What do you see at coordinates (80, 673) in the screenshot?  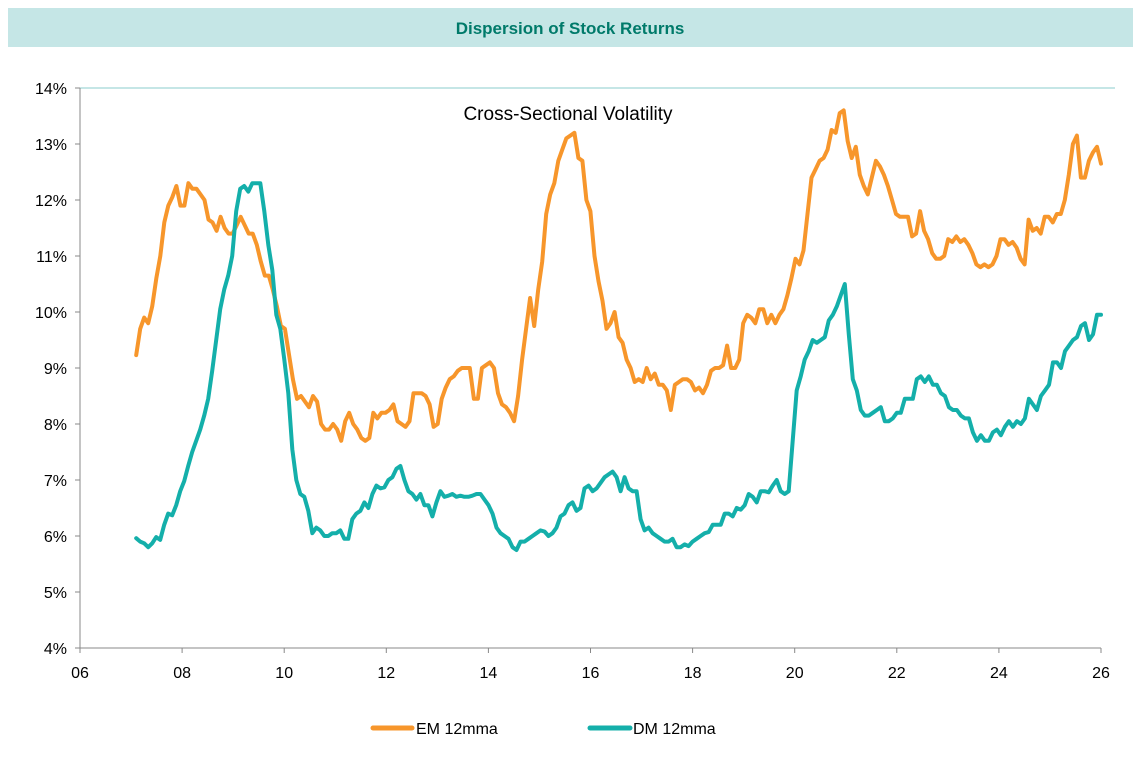 I see `x-tick-label: 06` at bounding box center [80, 673].